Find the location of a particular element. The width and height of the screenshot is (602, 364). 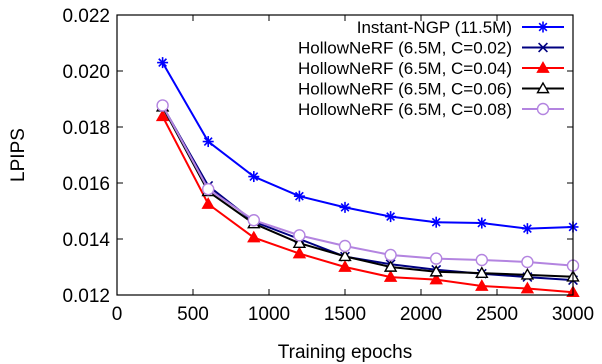

legend-item-3: HollowNeRF (6.5M, C=0.04) is located at coordinates (431, 68).